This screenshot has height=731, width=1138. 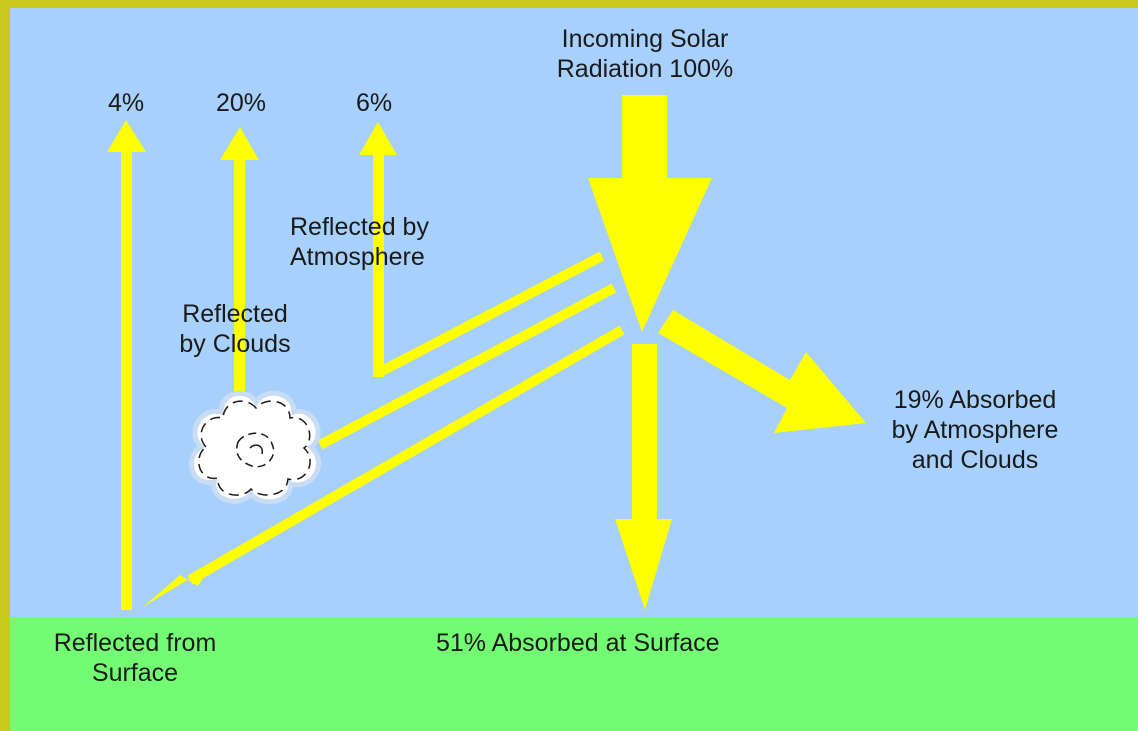 What do you see at coordinates (578, 643) in the screenshot?
I see `absorbed-surface-label: 51% Absorbed at Surface` at bounding box center [578, 643].